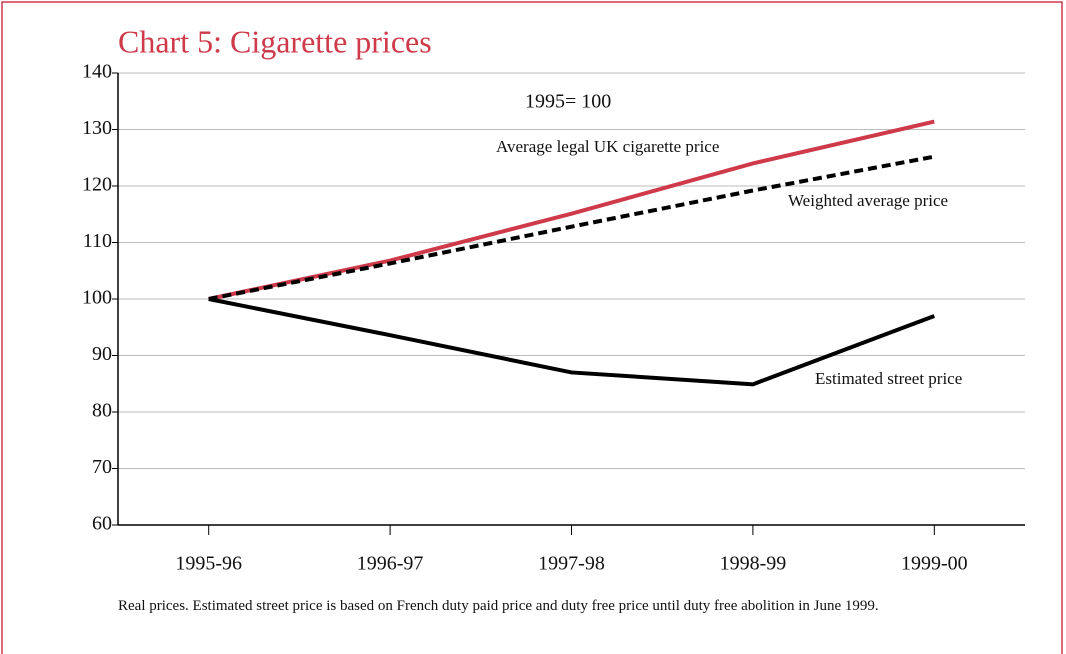  What do you see at coordinates (571, 564) in the screenshot?
I see `x-tick-label: 1997-98` at bounding box center [571, 564].